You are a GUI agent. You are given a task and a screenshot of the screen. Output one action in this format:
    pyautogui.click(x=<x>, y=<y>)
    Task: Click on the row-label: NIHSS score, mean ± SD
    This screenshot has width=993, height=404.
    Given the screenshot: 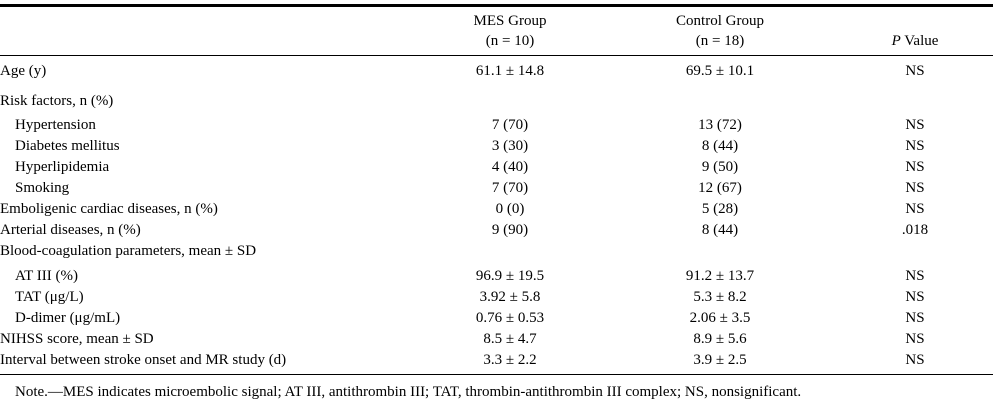 What is the action you would take?
    pyautogui.click(x=77, y=339)
    